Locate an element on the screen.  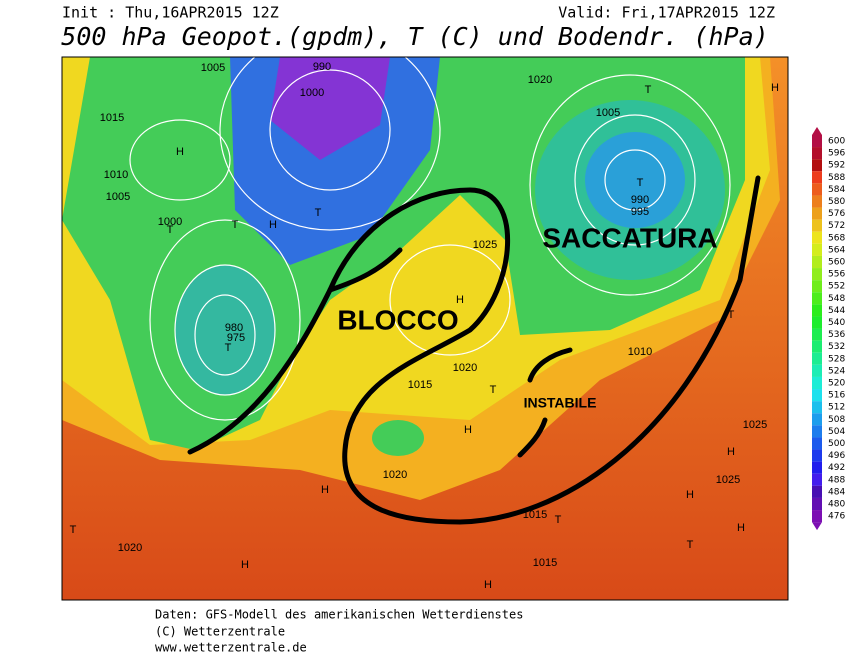
colorbar-label: 532 is located at coordinates (836, 347).